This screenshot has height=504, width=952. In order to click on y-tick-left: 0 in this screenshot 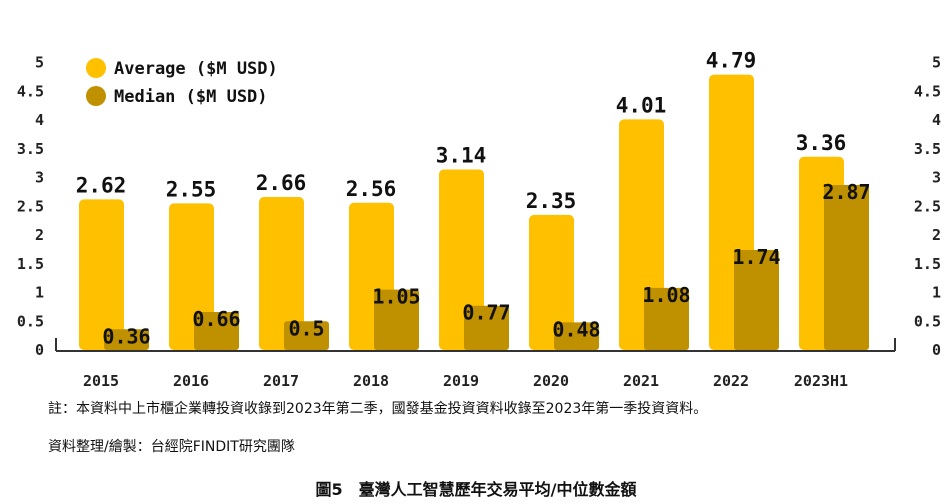, I will do `click(39, 350)`.